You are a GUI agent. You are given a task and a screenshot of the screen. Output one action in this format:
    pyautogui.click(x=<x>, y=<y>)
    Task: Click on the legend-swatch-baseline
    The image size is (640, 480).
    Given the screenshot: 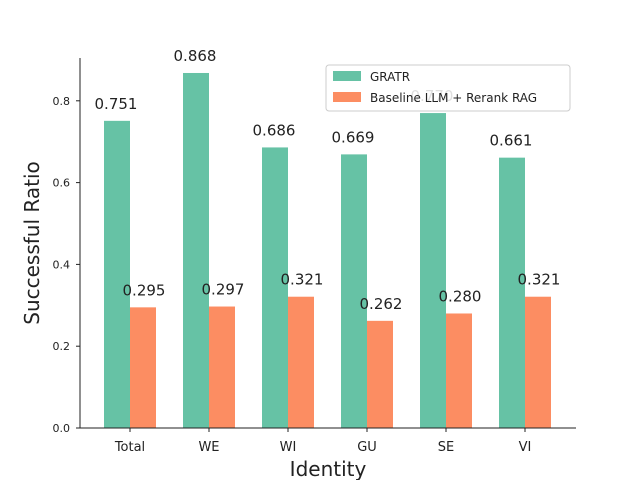 What is the action you would take?
    pyautogui.click(x=347, y=97)
    